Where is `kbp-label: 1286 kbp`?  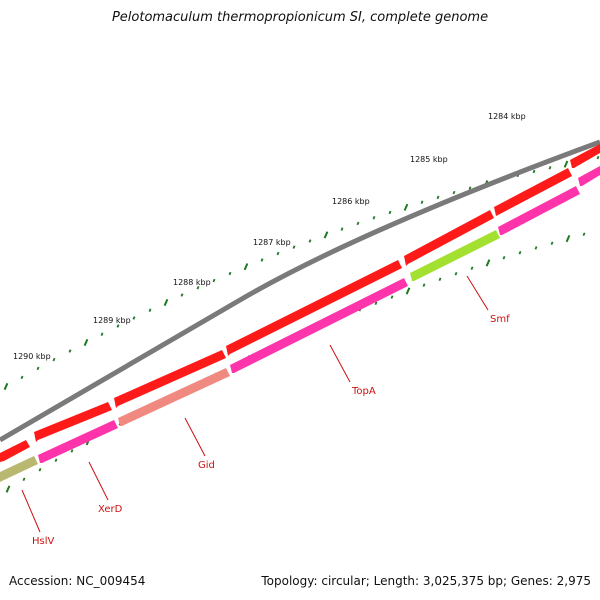 kbp-label: 1286 kbp is located at coordinates (351, 201).